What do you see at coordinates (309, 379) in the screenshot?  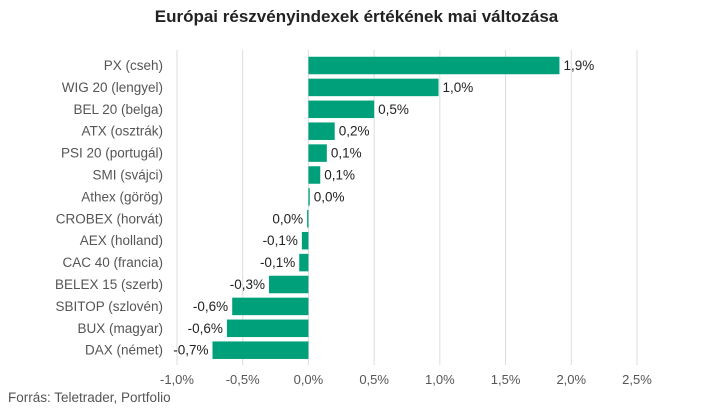 I see `x-tick-label: 0,0%` at bounding box center [309, 379].